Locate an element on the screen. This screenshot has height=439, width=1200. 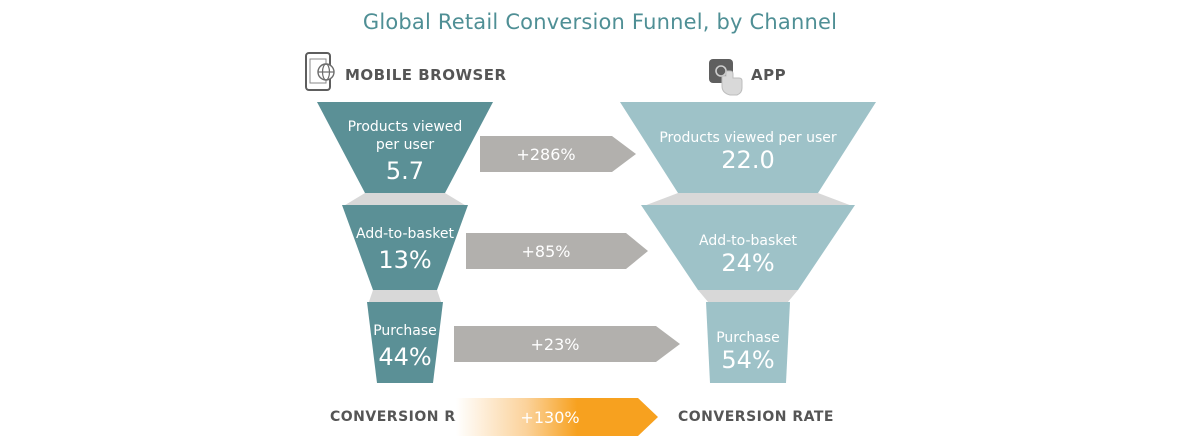
funnel-label-mobile-2: Add-to-basket is located at coordinates (405, 234).